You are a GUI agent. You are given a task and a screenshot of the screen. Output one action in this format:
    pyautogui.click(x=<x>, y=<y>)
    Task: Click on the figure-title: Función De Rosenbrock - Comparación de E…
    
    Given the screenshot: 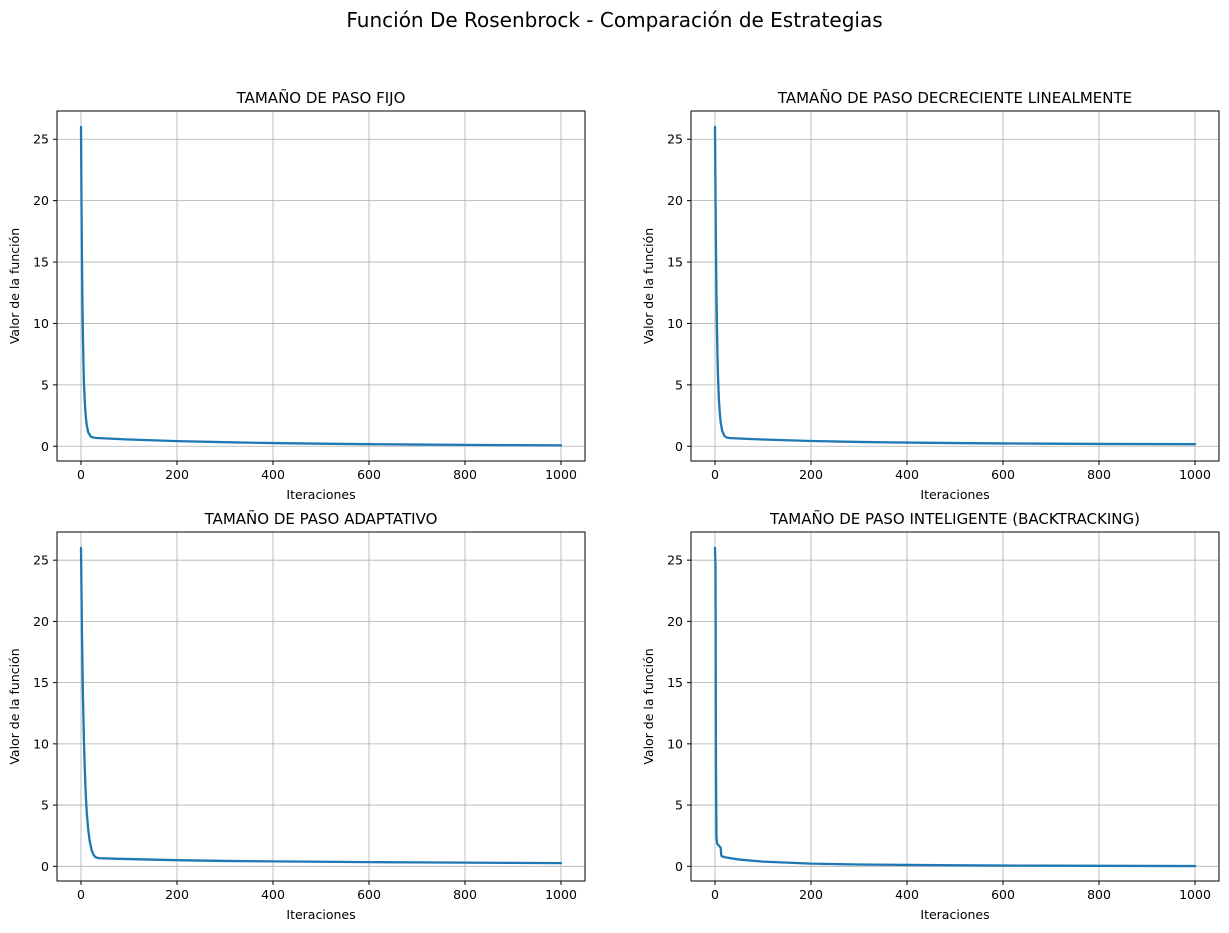 What is the action you would take?
    pyautogui.click(x=614, y=20)
    